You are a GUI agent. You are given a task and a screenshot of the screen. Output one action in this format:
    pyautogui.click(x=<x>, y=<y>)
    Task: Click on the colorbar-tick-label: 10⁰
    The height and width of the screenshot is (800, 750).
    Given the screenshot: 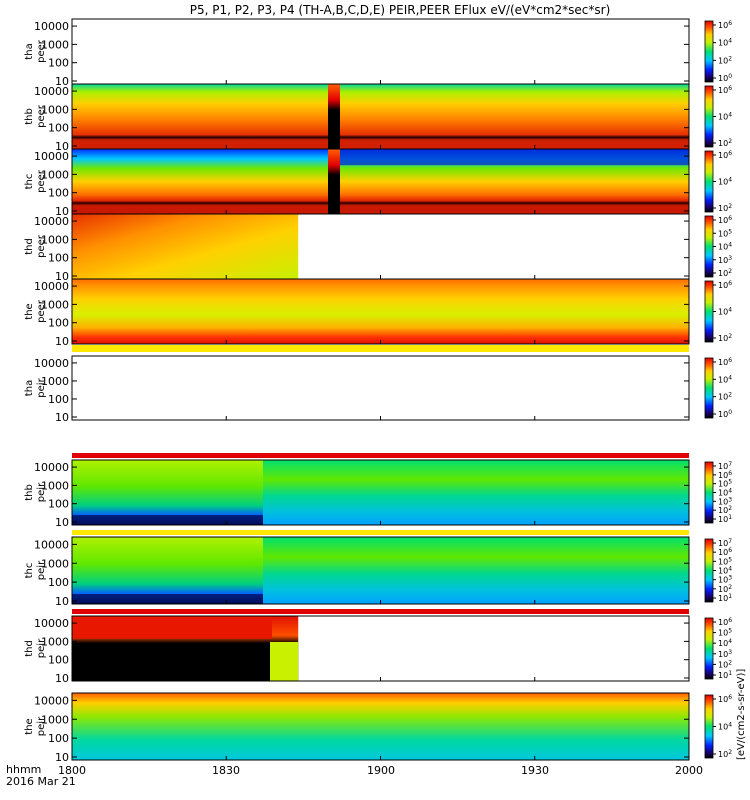 What is the action you would take?
    pyautogui.click(x=725, y=414)
    